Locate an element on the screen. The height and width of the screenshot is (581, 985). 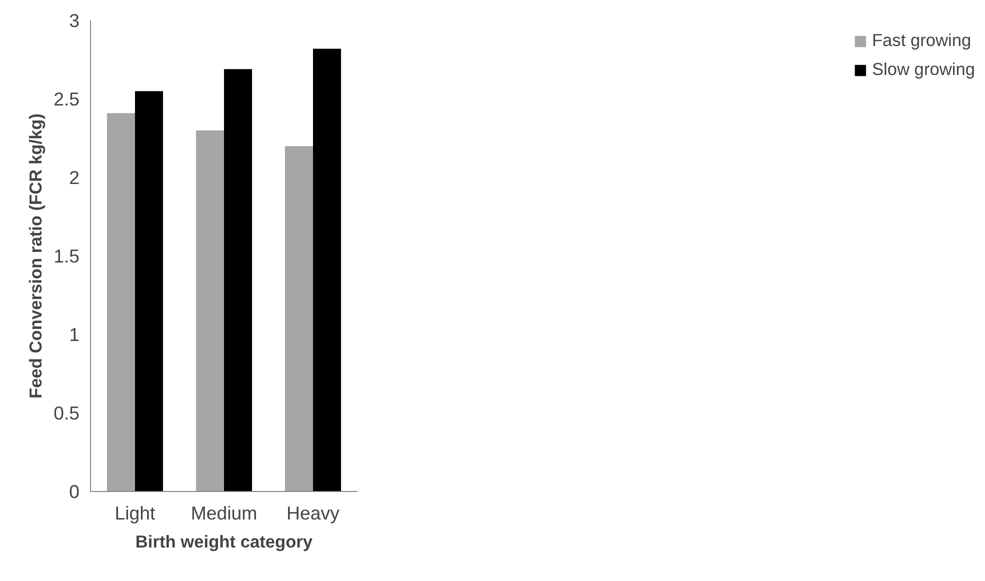
y-tick-label: 2.5 is located at coordinates (67, 99).